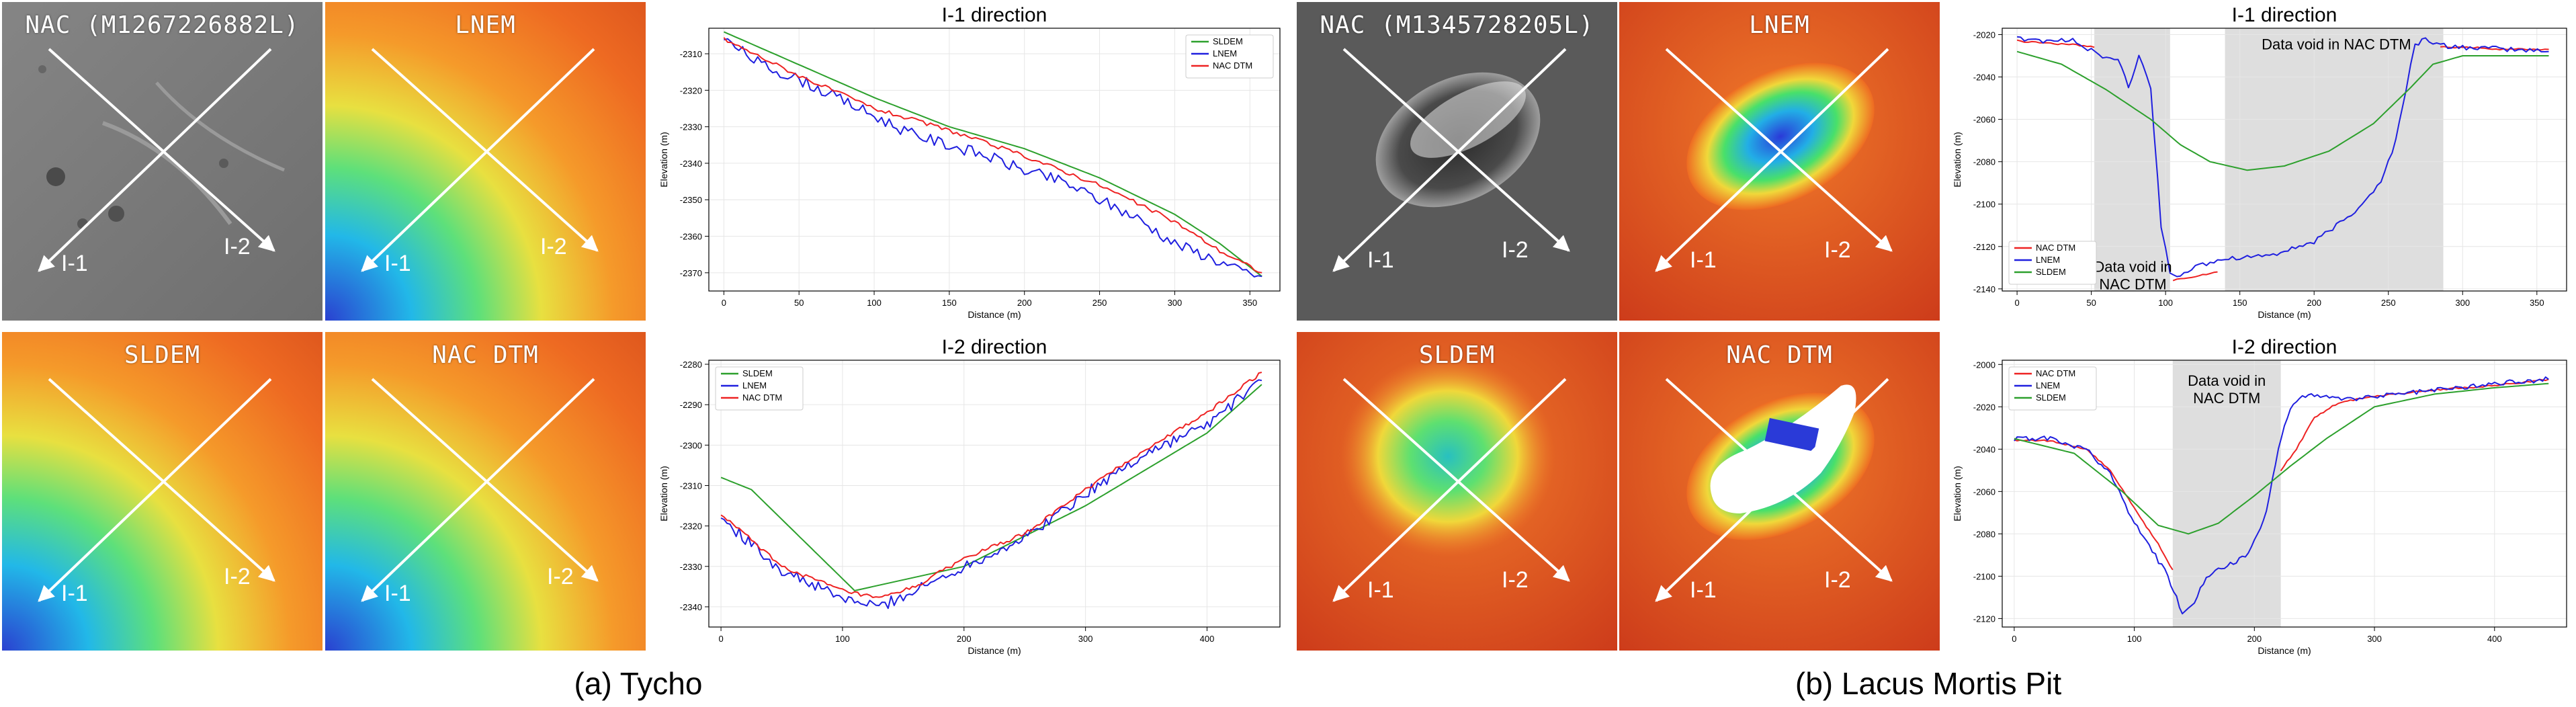 The width and height of the screenshot is (2576, 707). I want to click on y-tick-label: -2290, so click(691, 405).